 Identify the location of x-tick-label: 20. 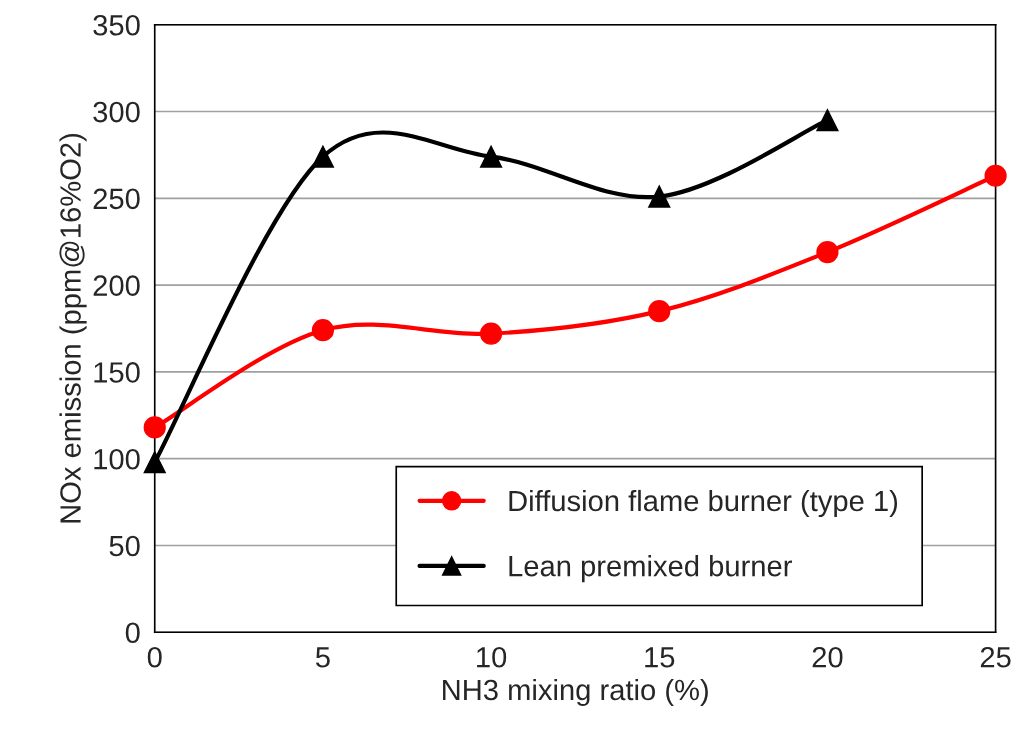
(827, 657).